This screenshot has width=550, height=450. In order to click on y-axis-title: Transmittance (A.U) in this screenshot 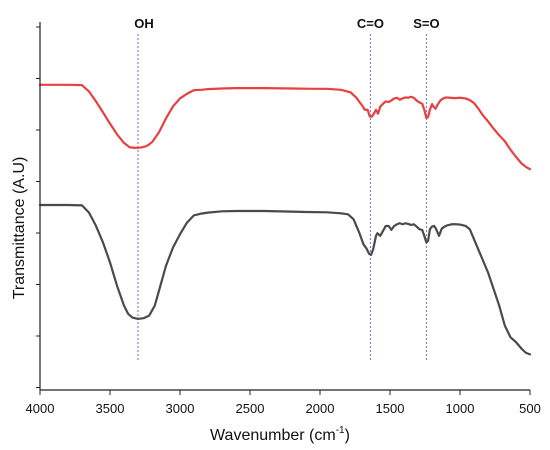, I will do `click(19, 228)`.